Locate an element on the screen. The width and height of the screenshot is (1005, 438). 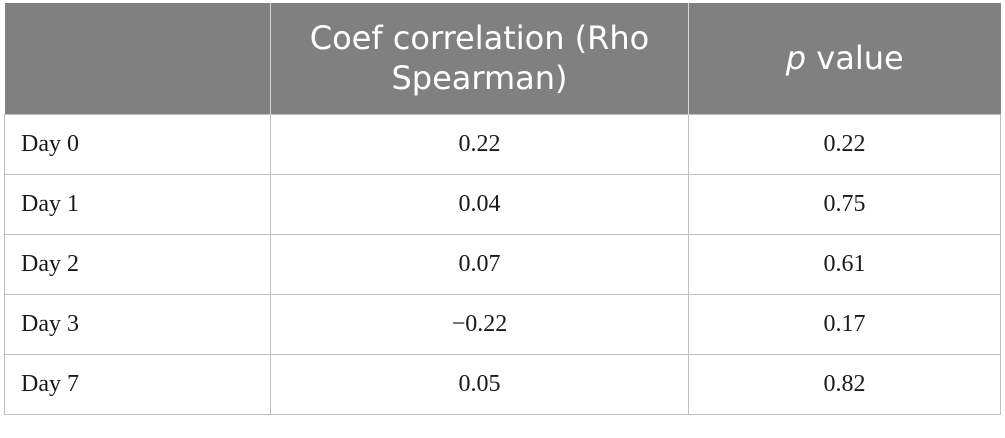
p-value-cell: 0.82 is located at coordinates (844, 384).